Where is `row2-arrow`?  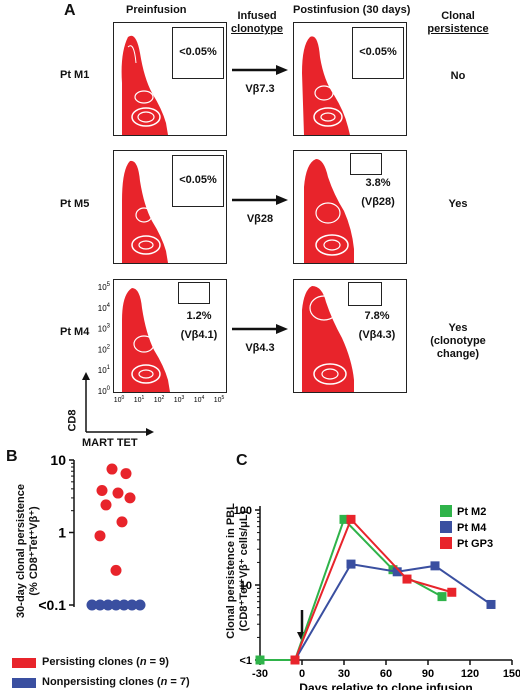 row2-arrow is located at coordinates (260, 200).